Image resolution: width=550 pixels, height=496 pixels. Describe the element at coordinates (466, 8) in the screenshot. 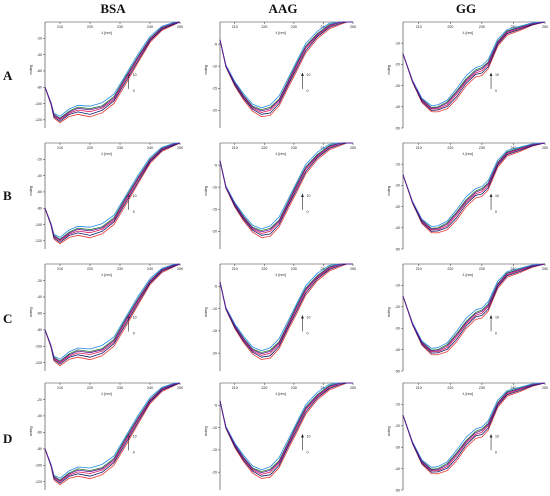

I see `column-title-gg: GG` at that location.